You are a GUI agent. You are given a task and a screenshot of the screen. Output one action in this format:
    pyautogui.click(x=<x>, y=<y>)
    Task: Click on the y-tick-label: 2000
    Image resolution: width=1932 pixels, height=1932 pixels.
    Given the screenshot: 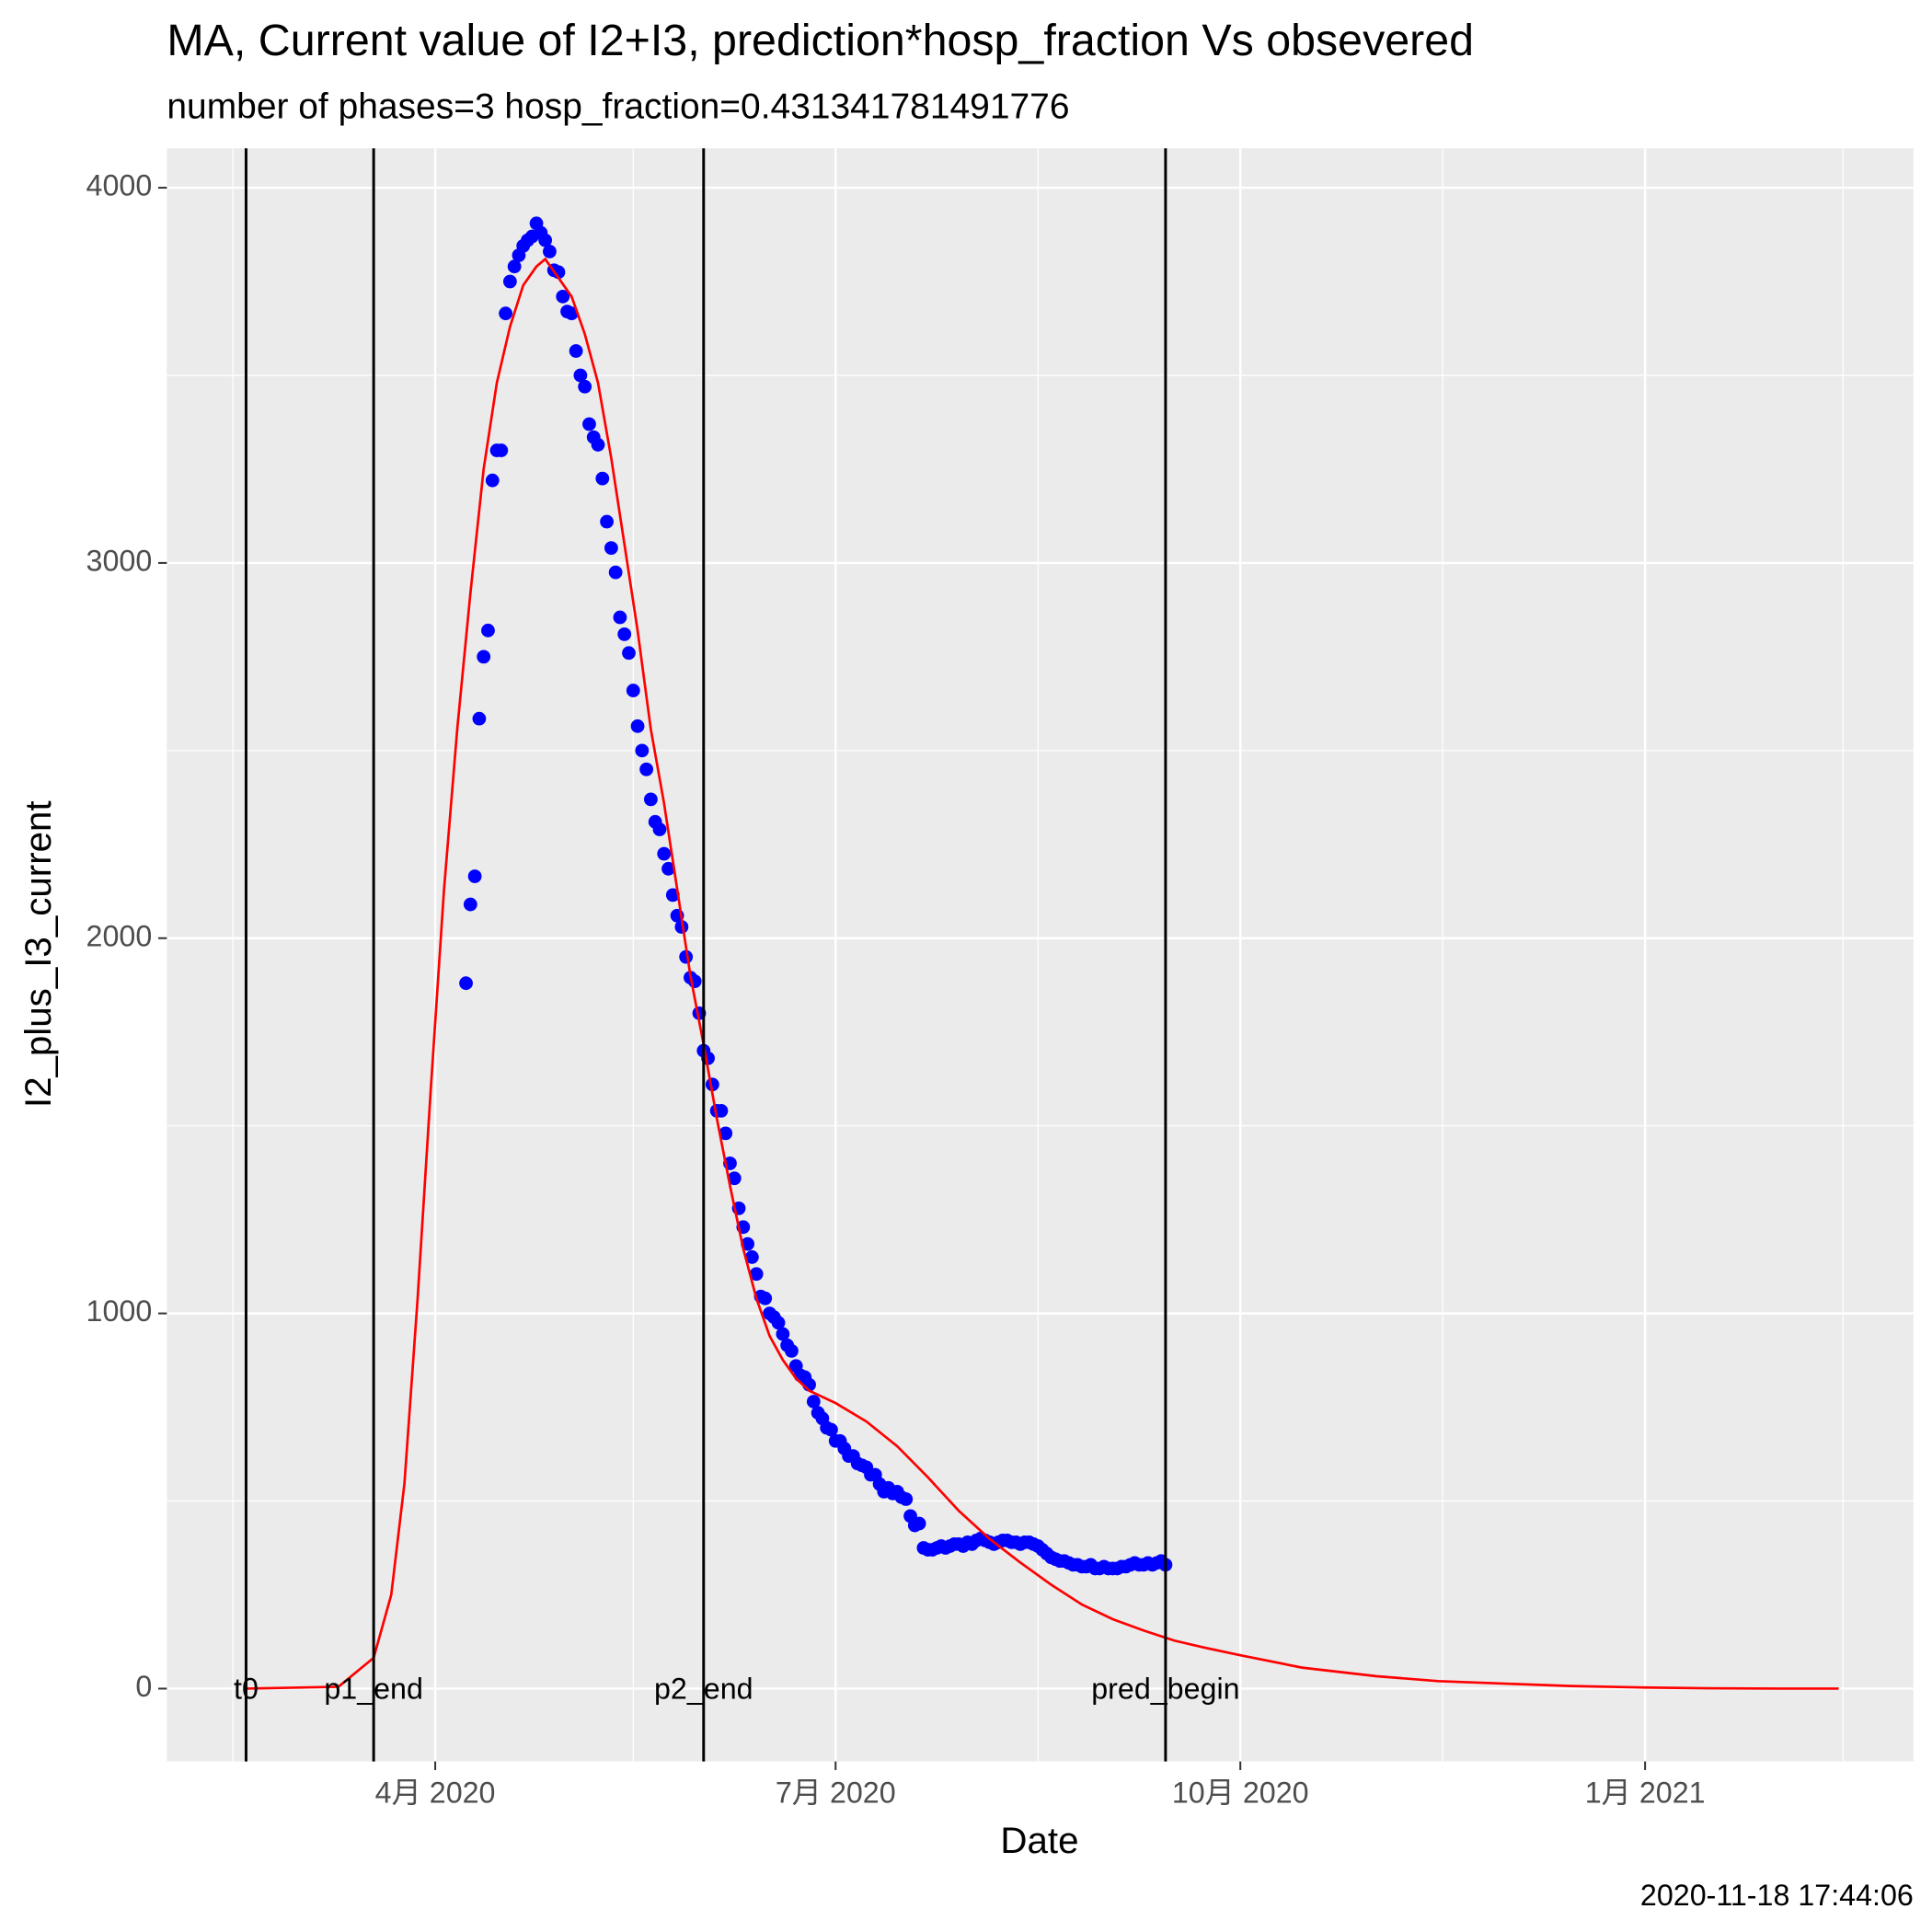 What is the action you would take?
    pyautogui.click(x=120, y=935)
    